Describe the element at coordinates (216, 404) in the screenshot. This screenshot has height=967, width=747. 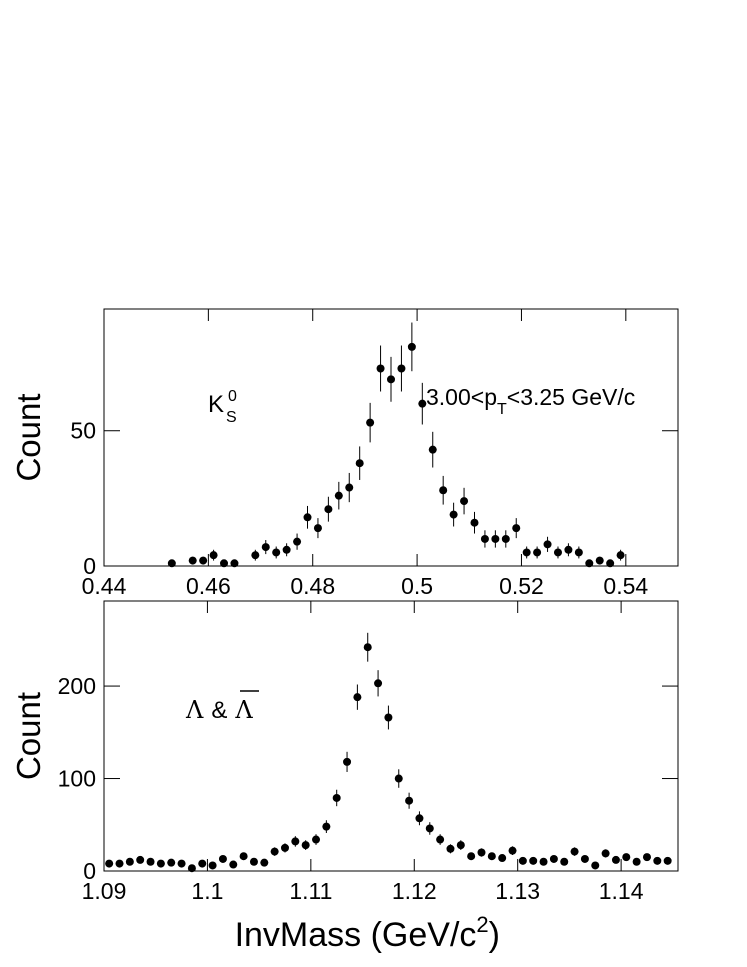
I see `particle-base: K` at that location.